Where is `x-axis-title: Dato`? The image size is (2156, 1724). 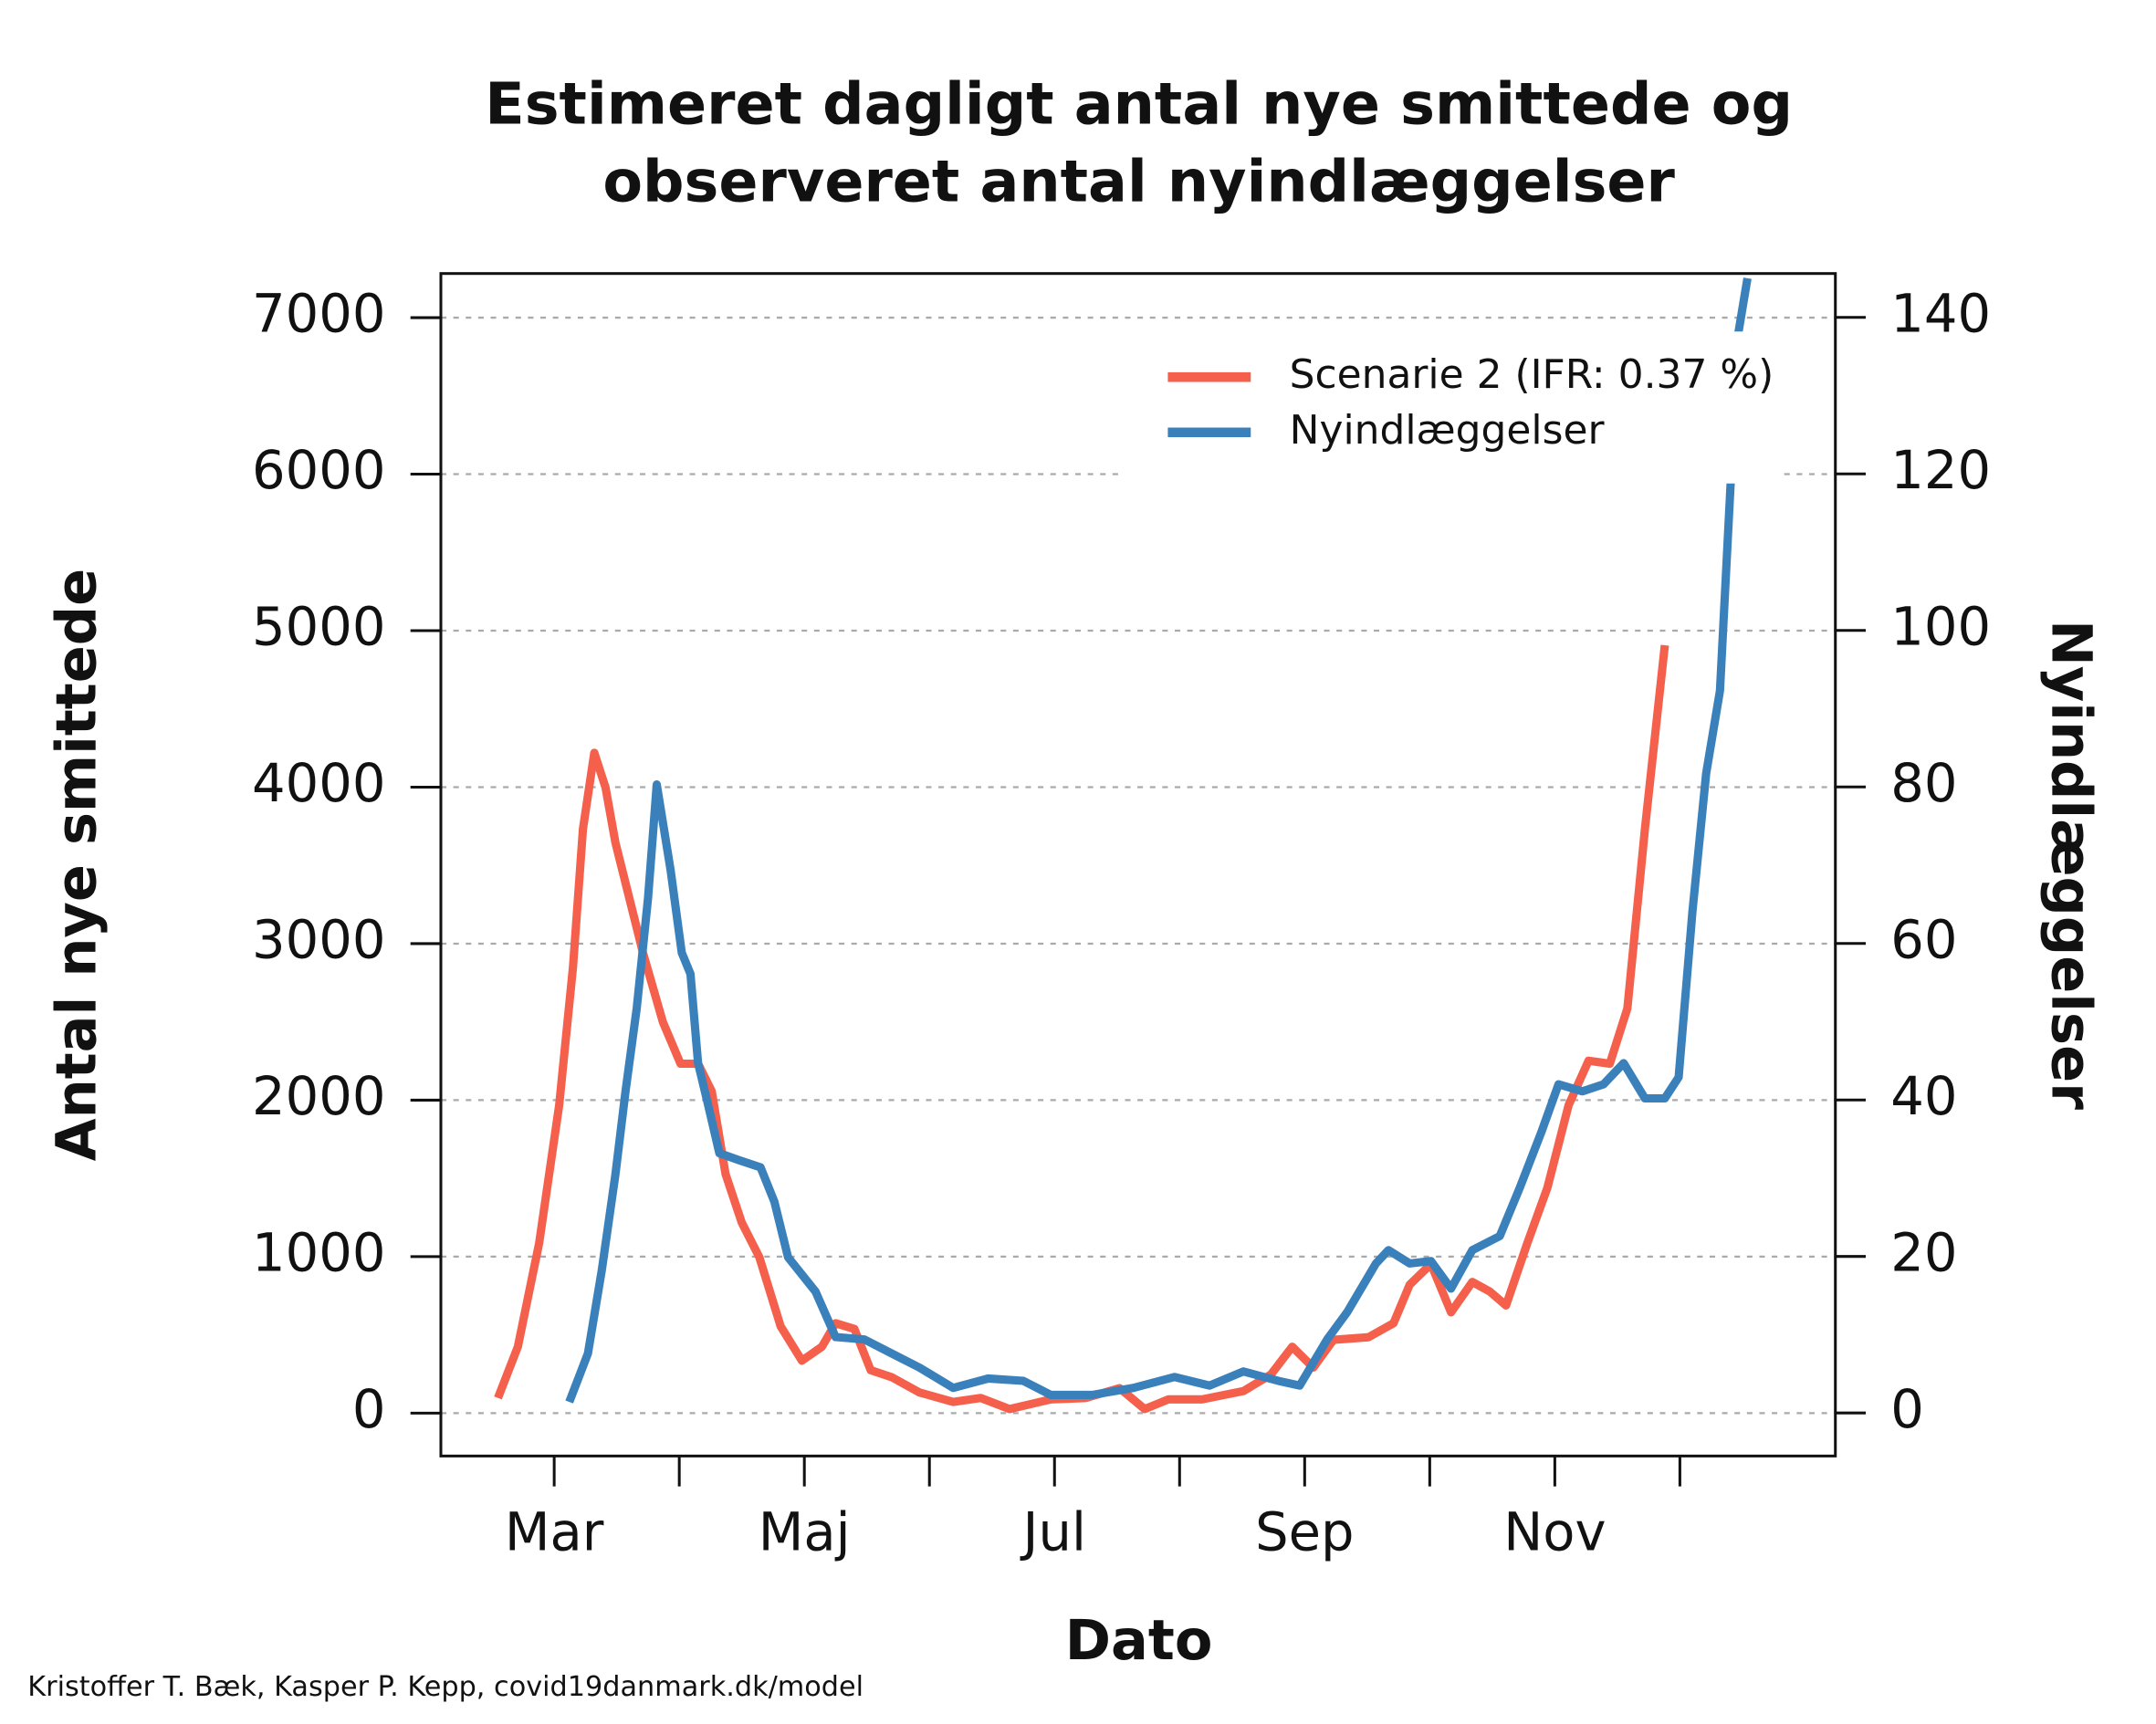 x-axis-title: Dato is located at coordinates (1139, 1641).